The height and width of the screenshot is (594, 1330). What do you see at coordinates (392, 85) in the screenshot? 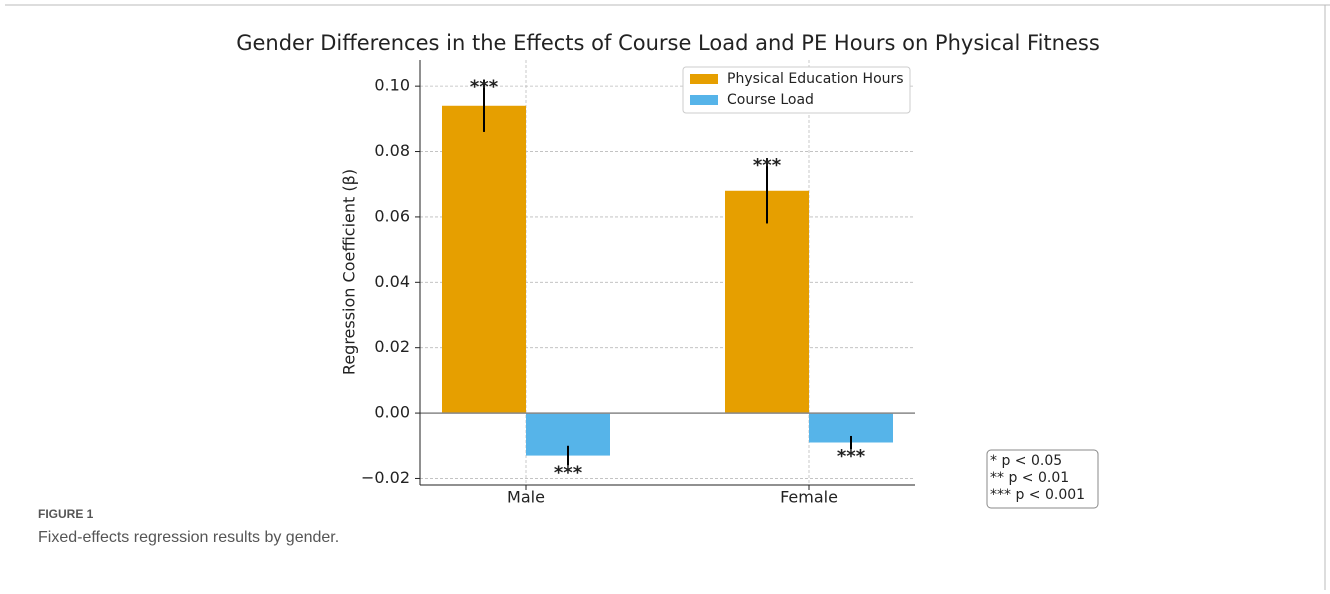
I see `y-tick-label: 0.10` at bounding box center [392, 85].